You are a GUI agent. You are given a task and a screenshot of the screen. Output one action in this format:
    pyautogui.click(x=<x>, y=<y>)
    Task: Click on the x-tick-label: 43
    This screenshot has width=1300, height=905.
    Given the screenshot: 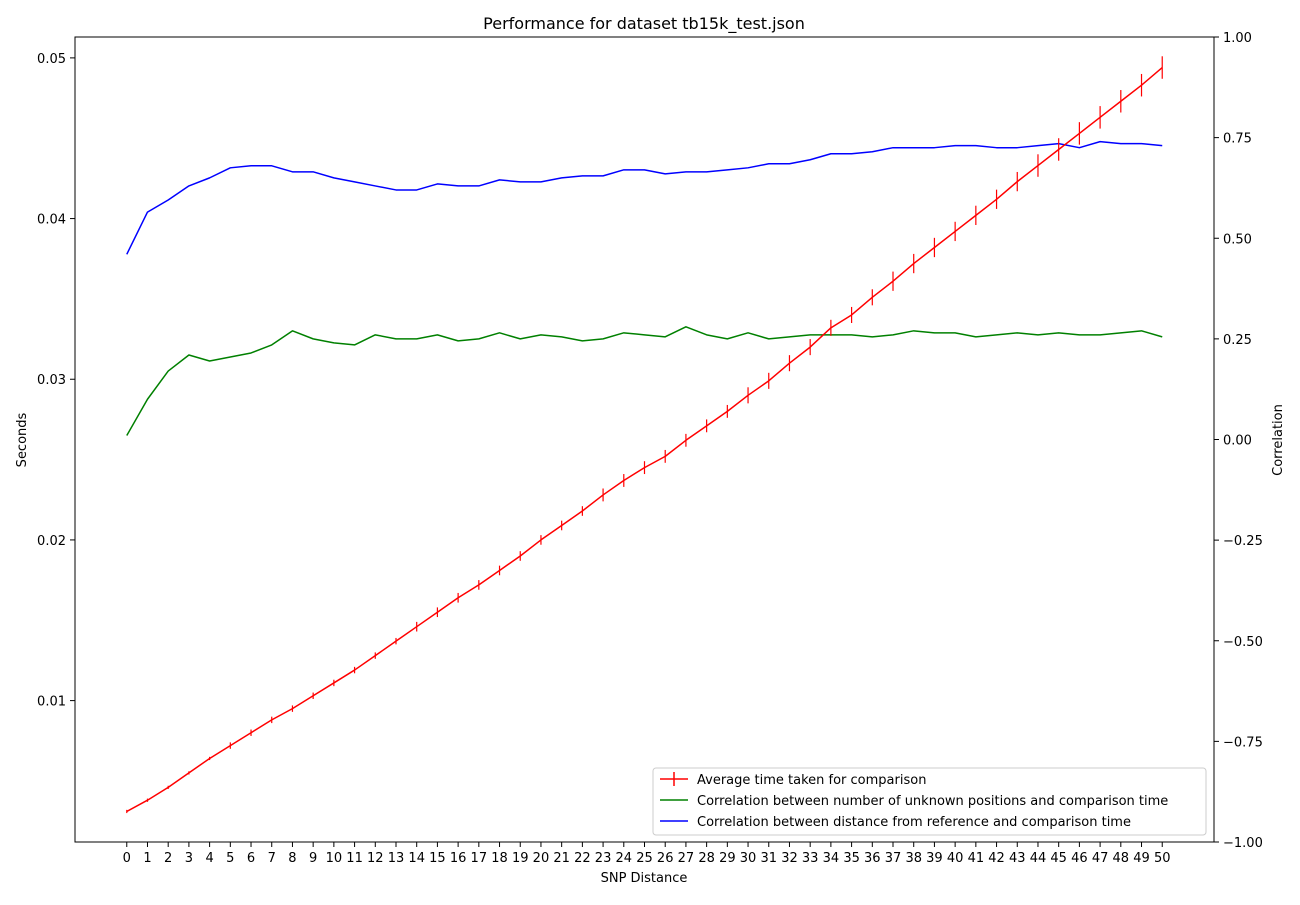 What is the action you would take?
    pyautogui.click(x=1017, y=858)
    